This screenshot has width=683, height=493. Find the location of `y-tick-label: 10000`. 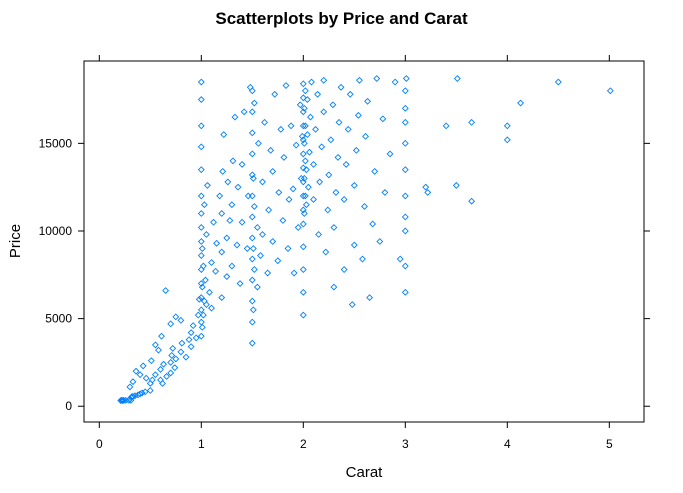

y-tick-label: 10000 is located at coordinates (56, 231).